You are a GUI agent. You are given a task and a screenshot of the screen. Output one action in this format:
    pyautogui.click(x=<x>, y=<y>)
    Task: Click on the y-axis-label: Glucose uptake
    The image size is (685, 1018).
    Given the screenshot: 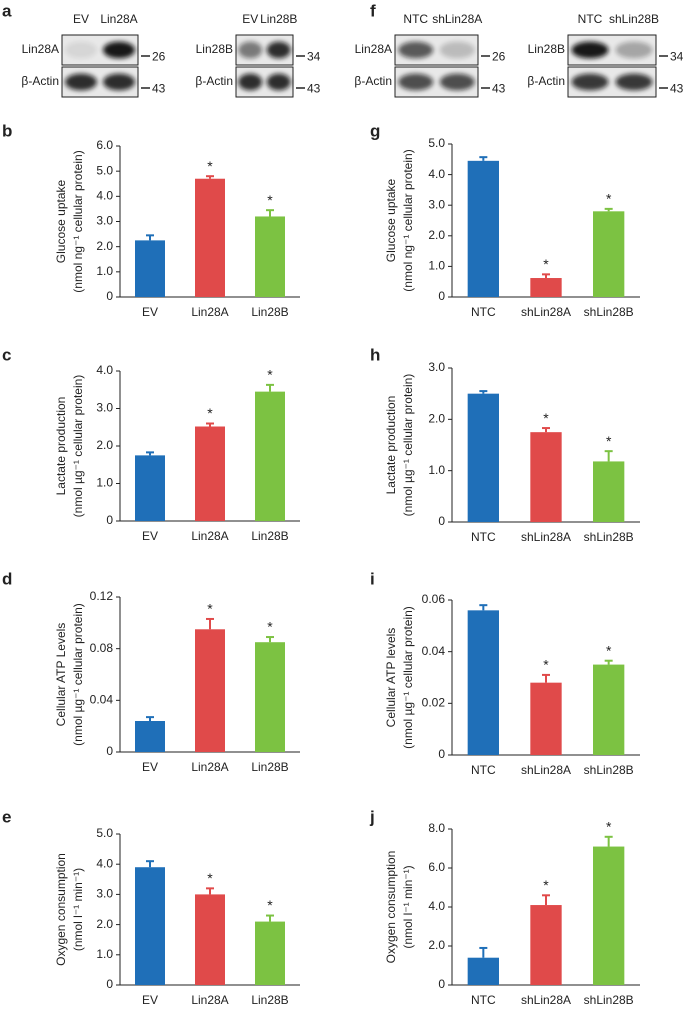 What is the action you would take?
    pyautogui.click(x=391, y=220)
    